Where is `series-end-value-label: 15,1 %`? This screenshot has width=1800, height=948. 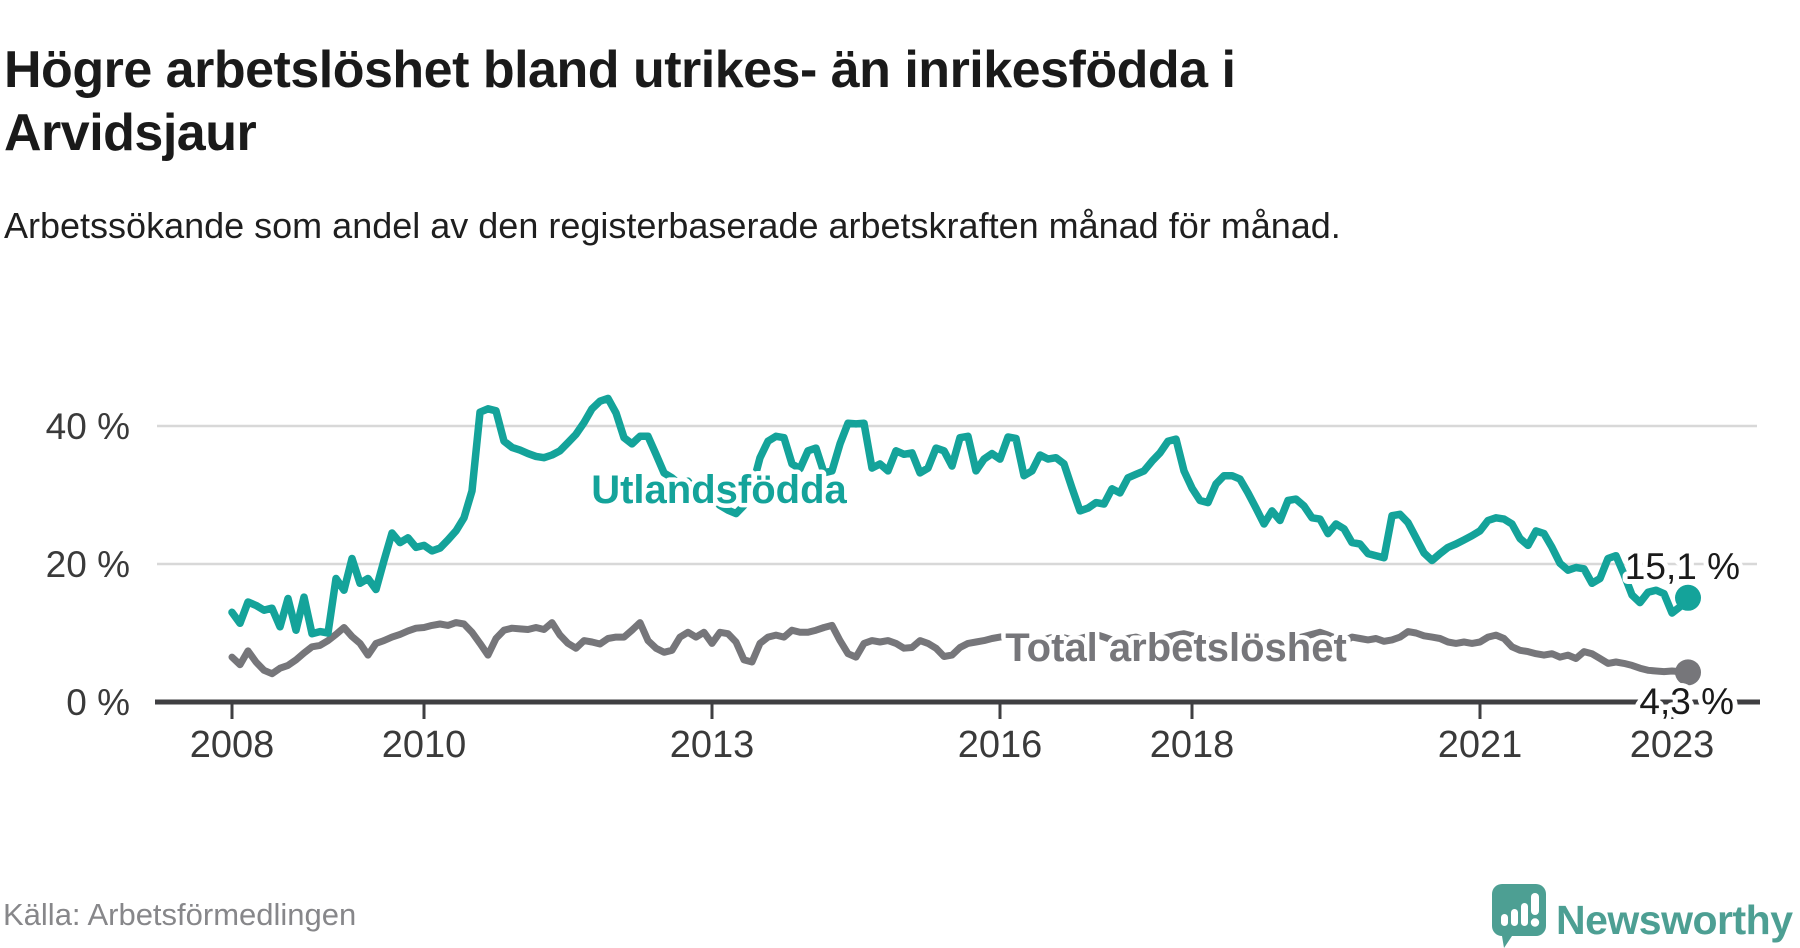
series-end-value-label: 15,1 % is located at coordinates (1682, 566).